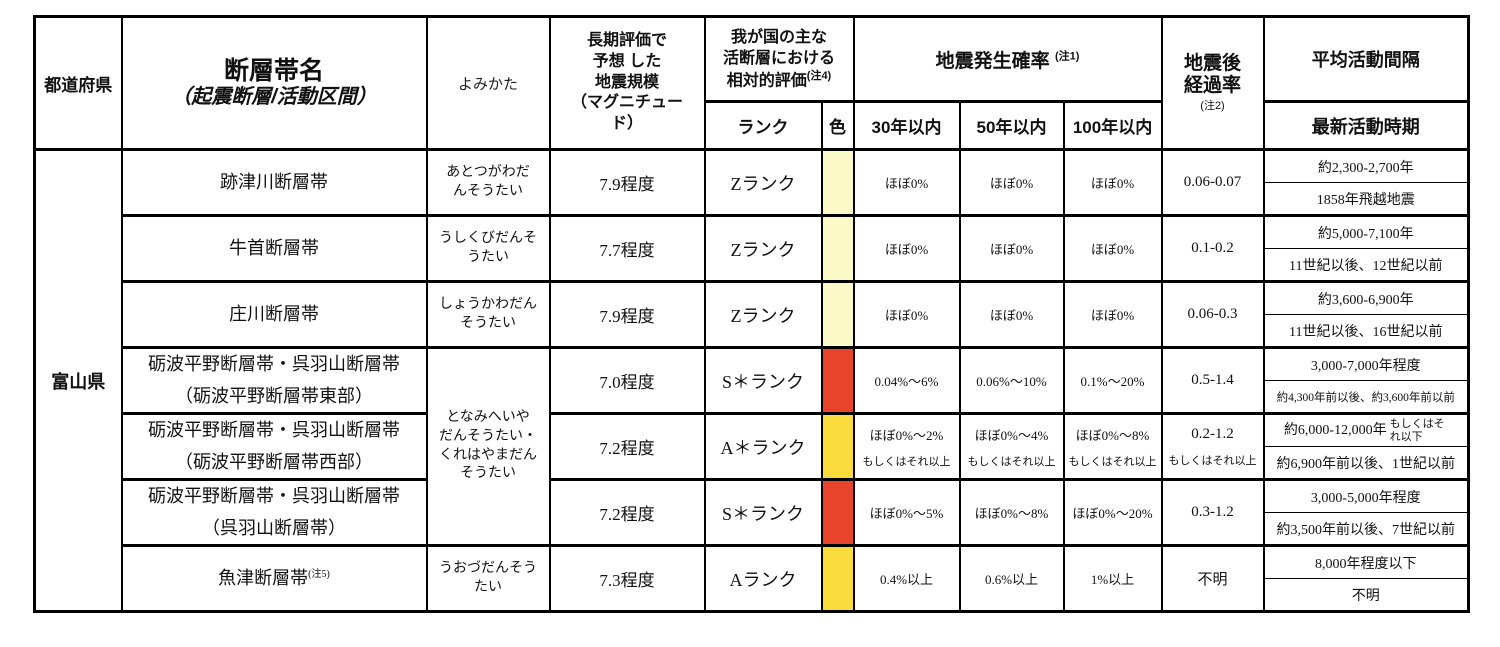  What do you see at coordinates (1212, 380) in the screenshot?
I see `elapsed-cell: 0.5-1.4` at bounding box center [1212, 380].